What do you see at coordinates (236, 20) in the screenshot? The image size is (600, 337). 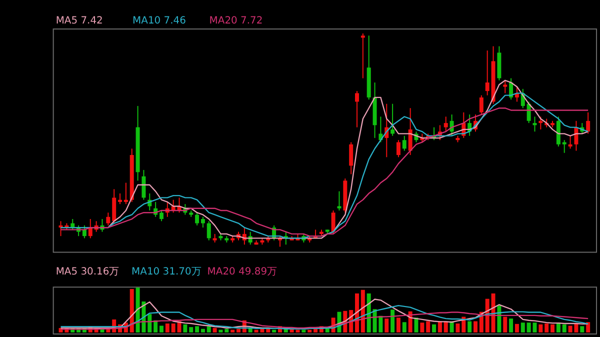 I see `text: MA20 7.72` at bounding box center [236, 20].